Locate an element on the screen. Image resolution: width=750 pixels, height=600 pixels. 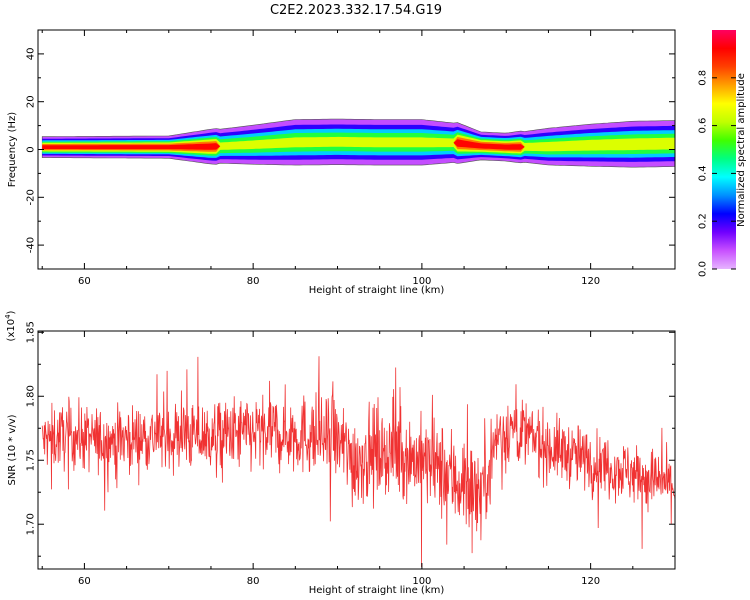
snr-x-tick-label: 100 is located at coordinates (421, 581).